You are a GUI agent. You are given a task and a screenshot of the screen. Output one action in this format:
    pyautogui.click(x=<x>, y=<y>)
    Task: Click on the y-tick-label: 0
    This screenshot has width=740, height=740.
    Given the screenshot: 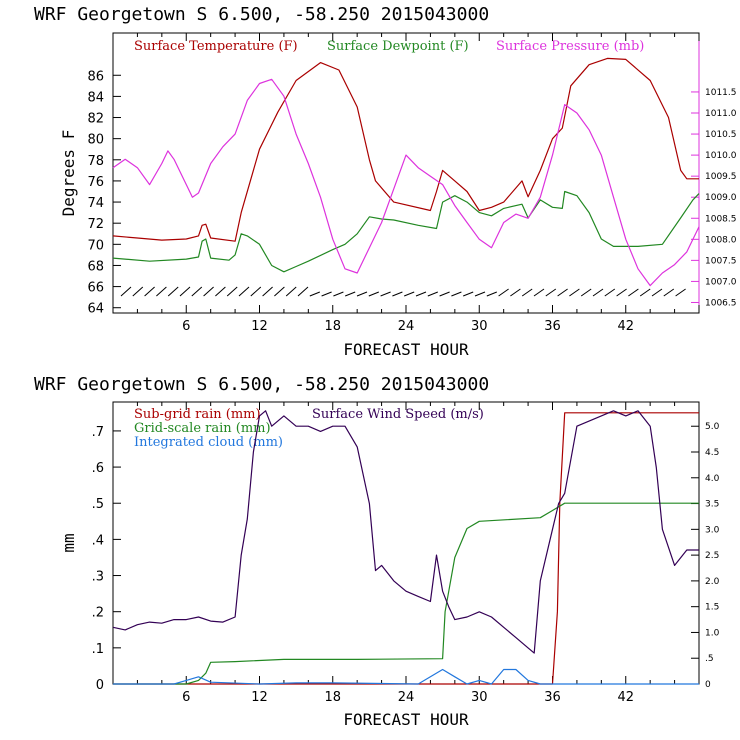 What is the action you would take?
    pyautogui.click(x=100, y=685)
    